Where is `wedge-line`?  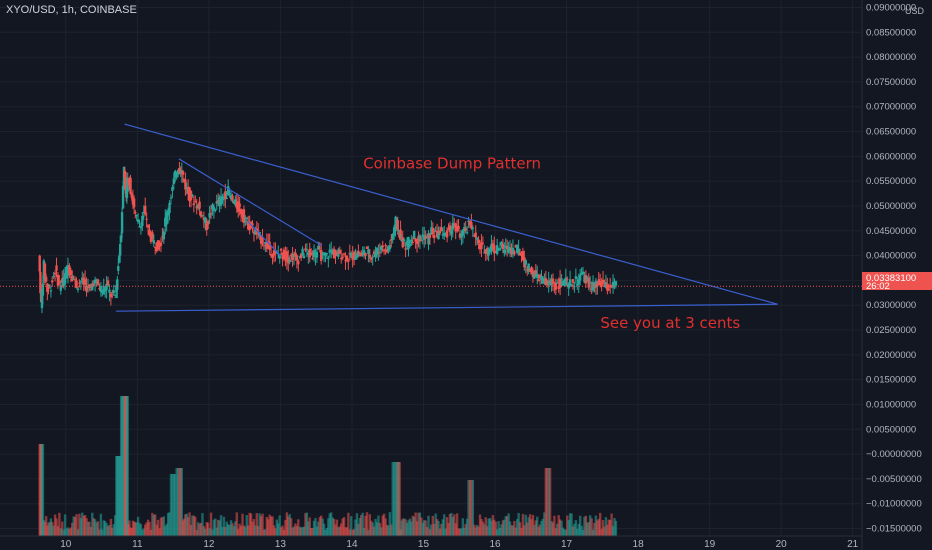 wedge-line is located at coordinates (250, 202).